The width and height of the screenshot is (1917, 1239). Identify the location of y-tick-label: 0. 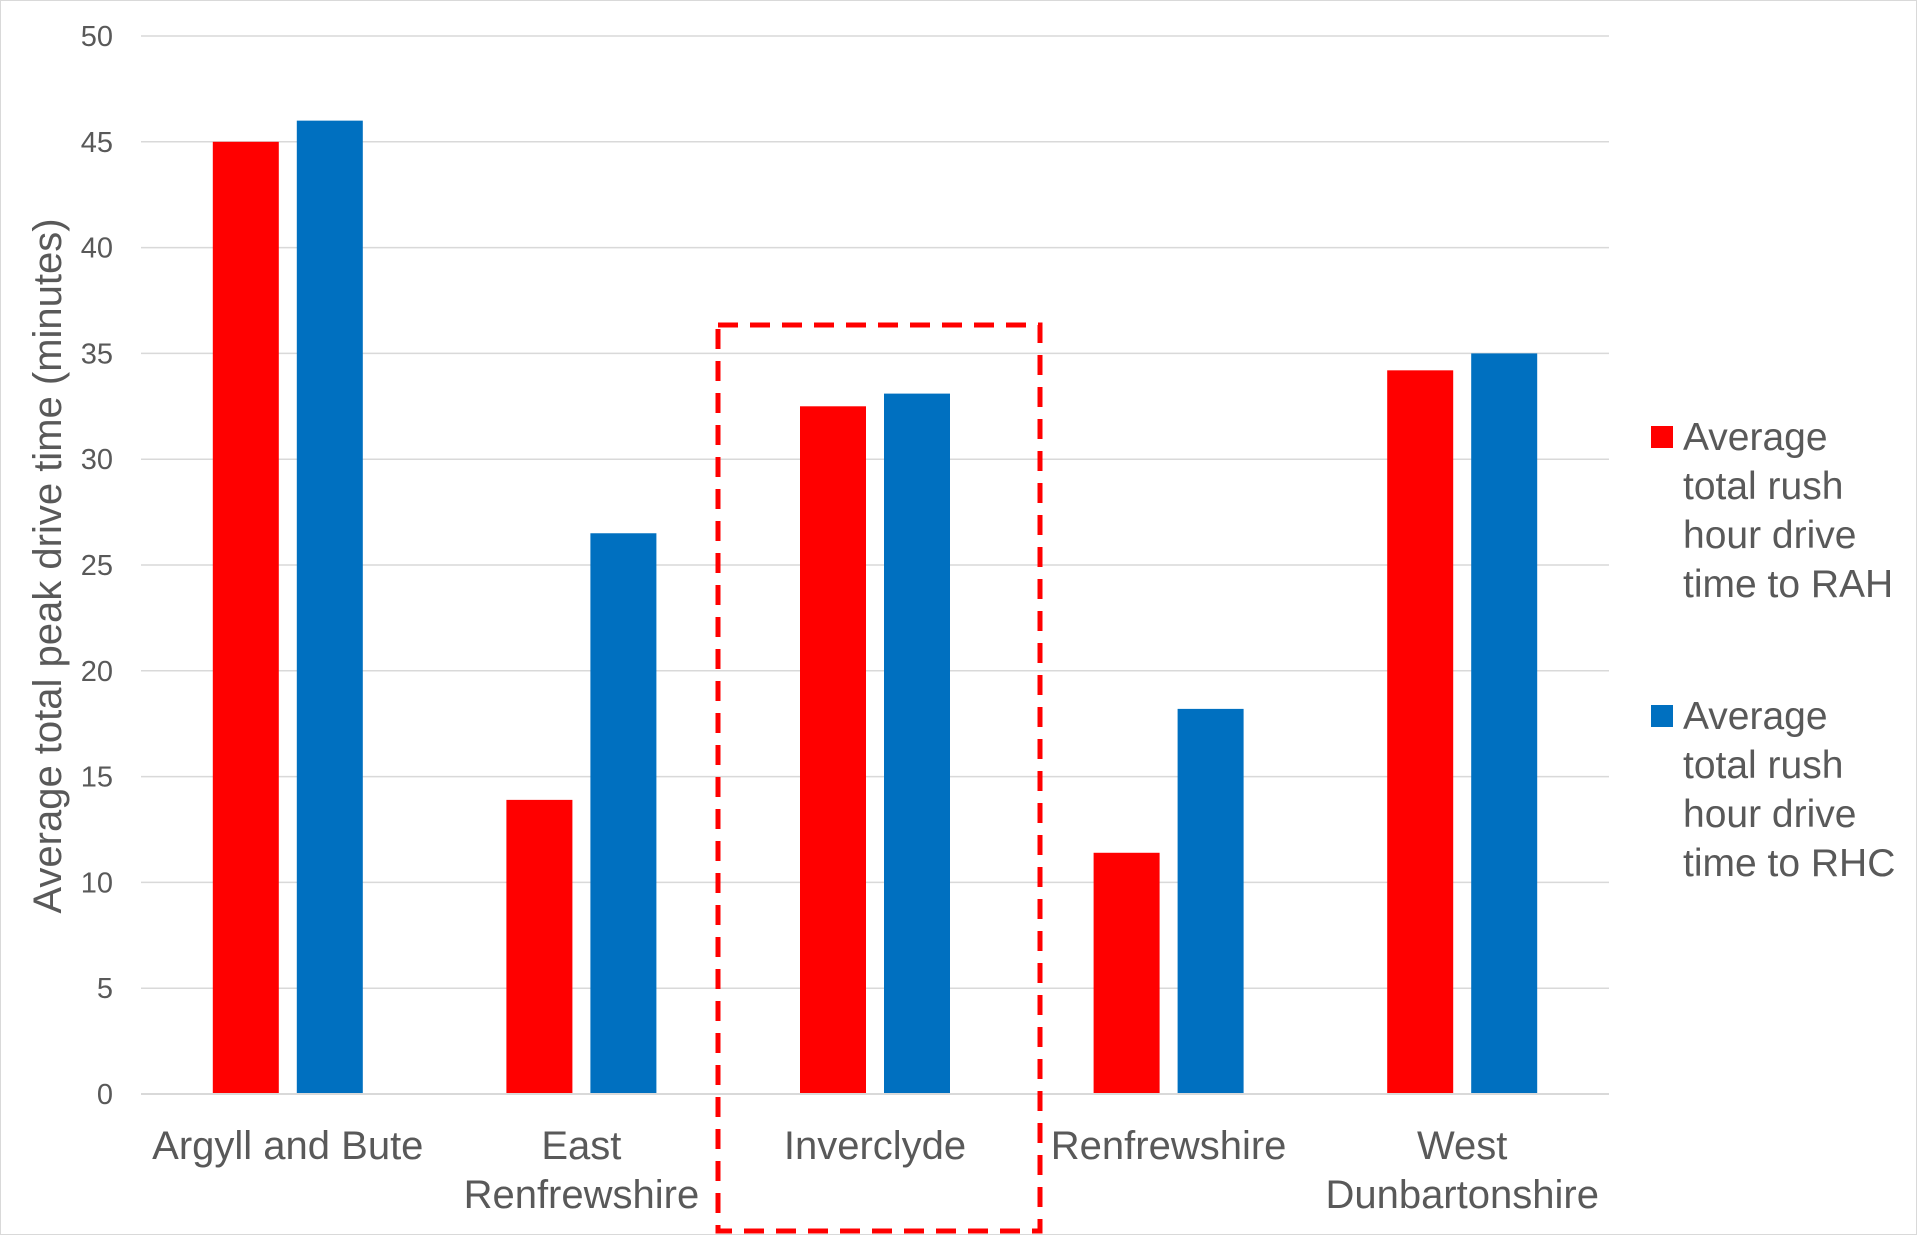
(105, 1095).